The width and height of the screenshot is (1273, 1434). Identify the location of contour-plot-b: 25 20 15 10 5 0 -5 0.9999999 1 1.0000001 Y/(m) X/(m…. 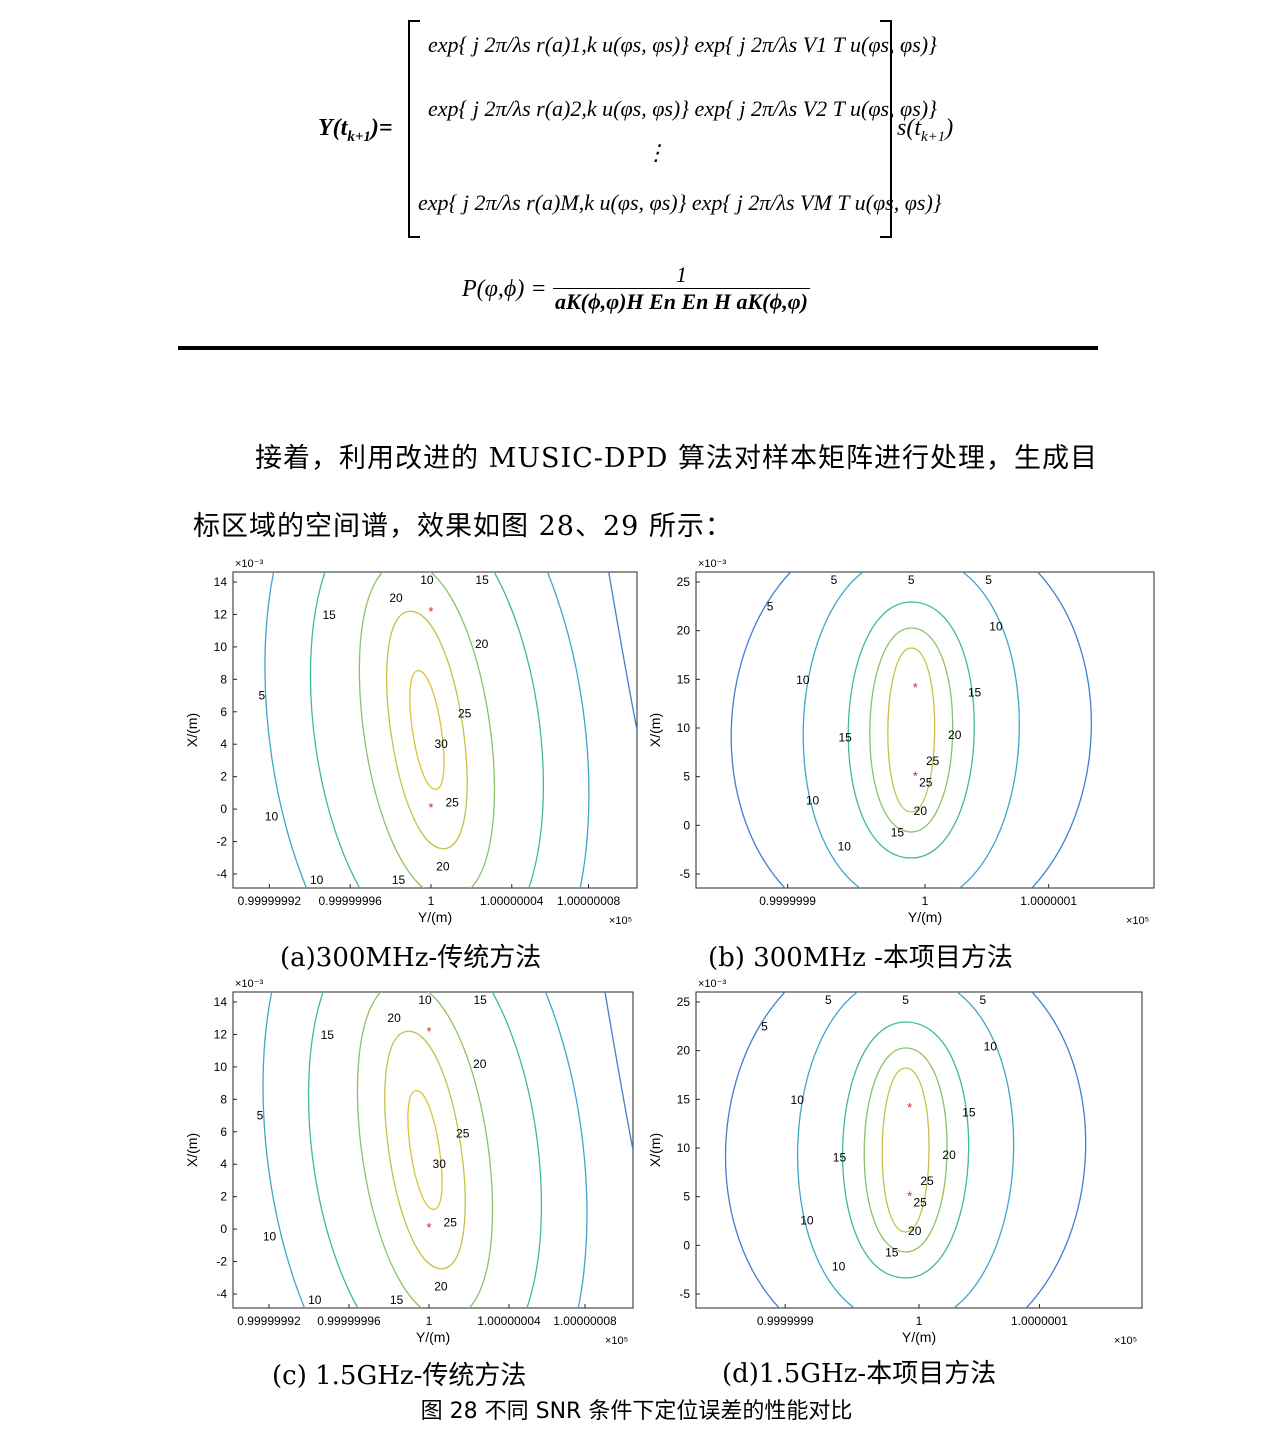
(956, 740).